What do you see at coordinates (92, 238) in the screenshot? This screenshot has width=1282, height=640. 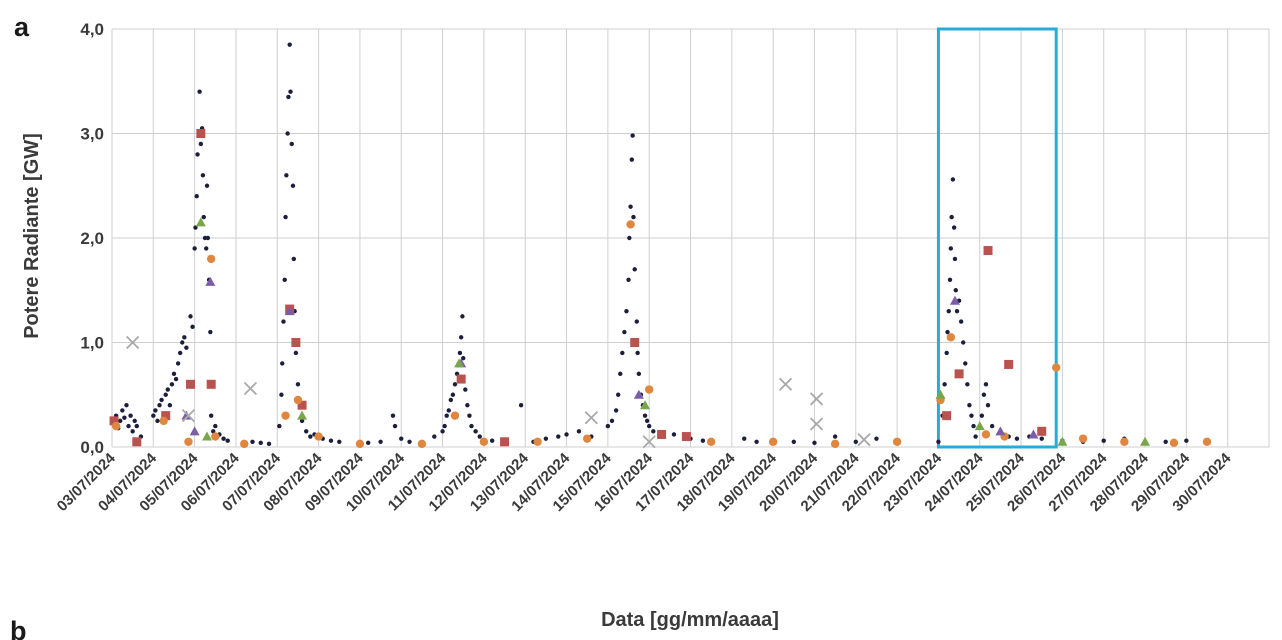 I see `y-tick-labels: 0,0 1,0 2,0 3,0 4,0` at bounding box center [92, 238].